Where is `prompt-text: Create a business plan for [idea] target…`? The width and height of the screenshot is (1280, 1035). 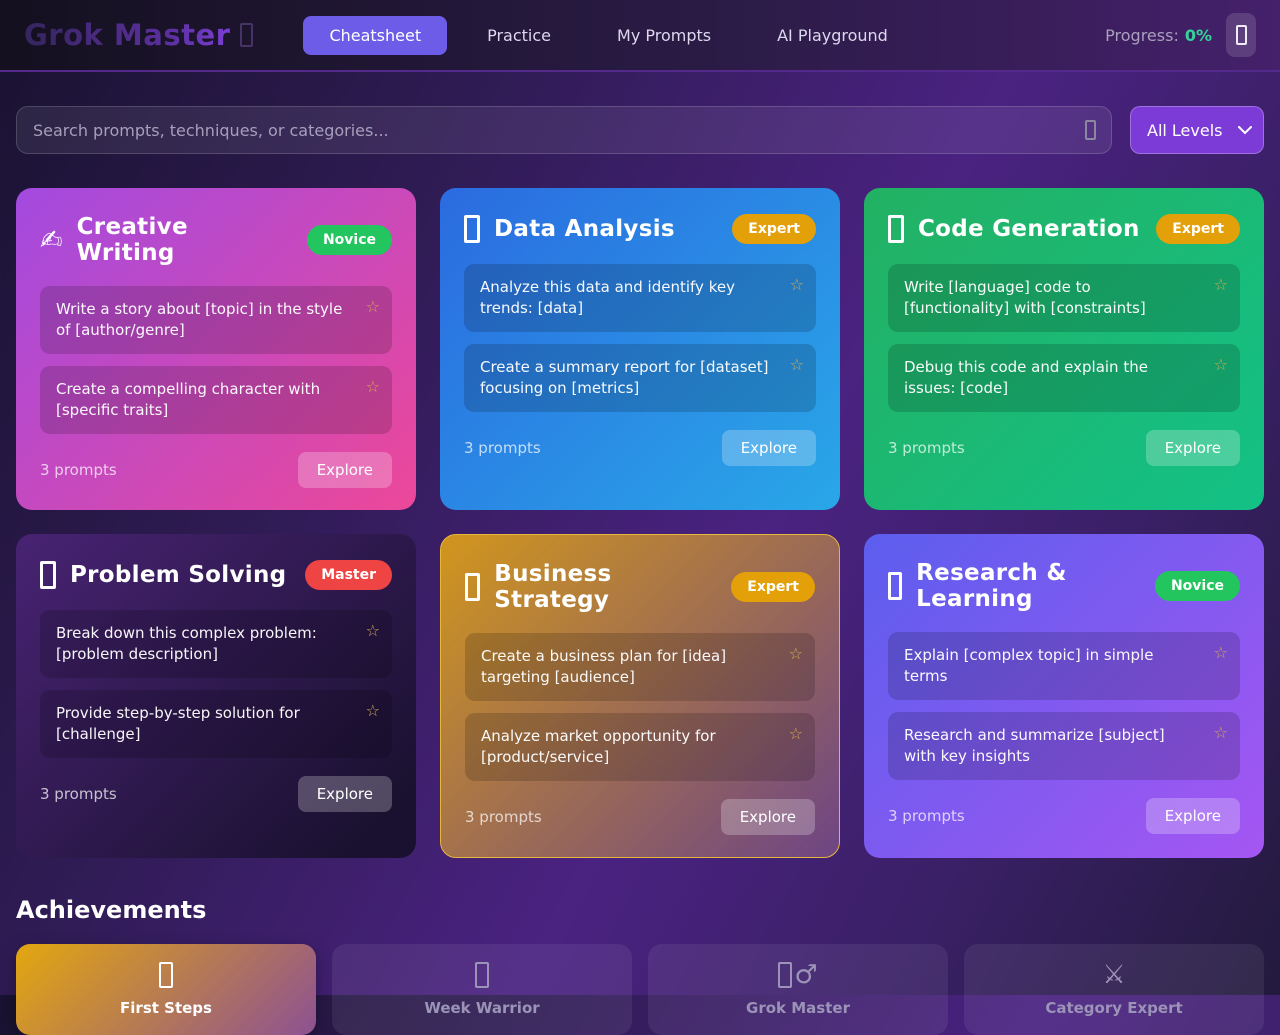 prompt-text: Create a business plan for [idea] target… is located at coordinates (604, 666).